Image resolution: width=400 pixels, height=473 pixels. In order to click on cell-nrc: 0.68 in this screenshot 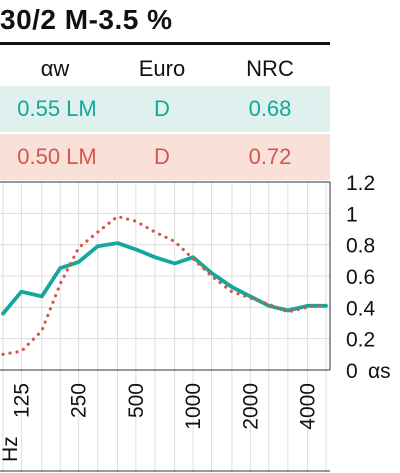, I will do `click(270, 108)`.